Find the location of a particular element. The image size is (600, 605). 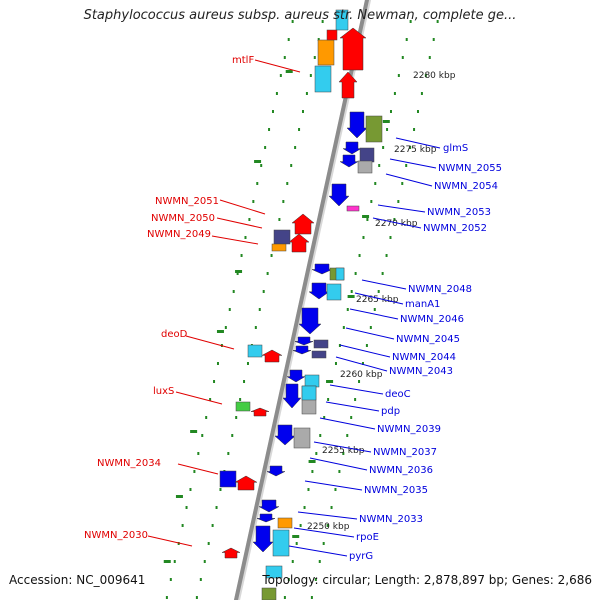

gene-label-glms: glmS is located at coordinates (455, 148).